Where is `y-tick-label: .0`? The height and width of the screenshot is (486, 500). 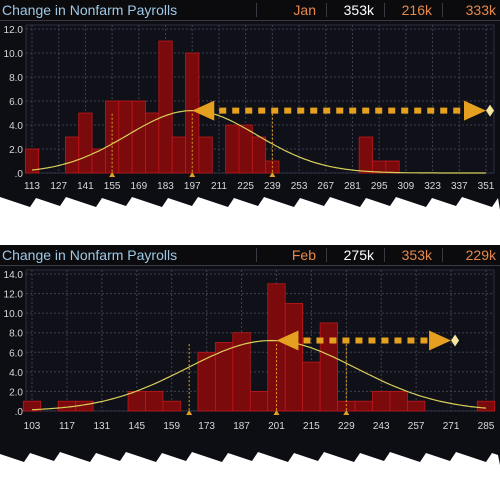
y-tick-label: .0 is located at coordinates (19, 174).